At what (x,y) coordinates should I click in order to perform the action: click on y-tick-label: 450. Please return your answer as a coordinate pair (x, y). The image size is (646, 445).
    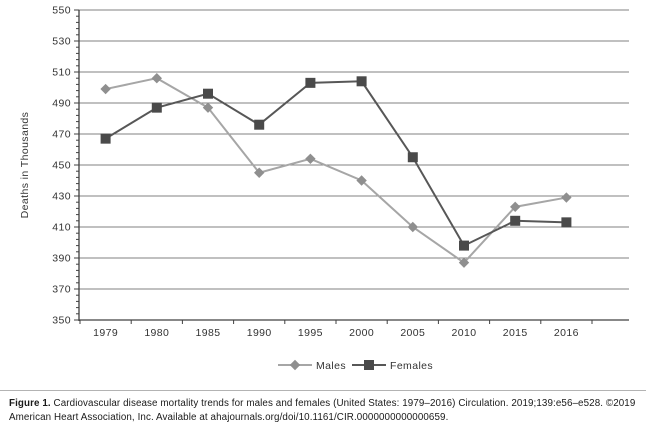
    Looking at the image, I should click on (61, 166).